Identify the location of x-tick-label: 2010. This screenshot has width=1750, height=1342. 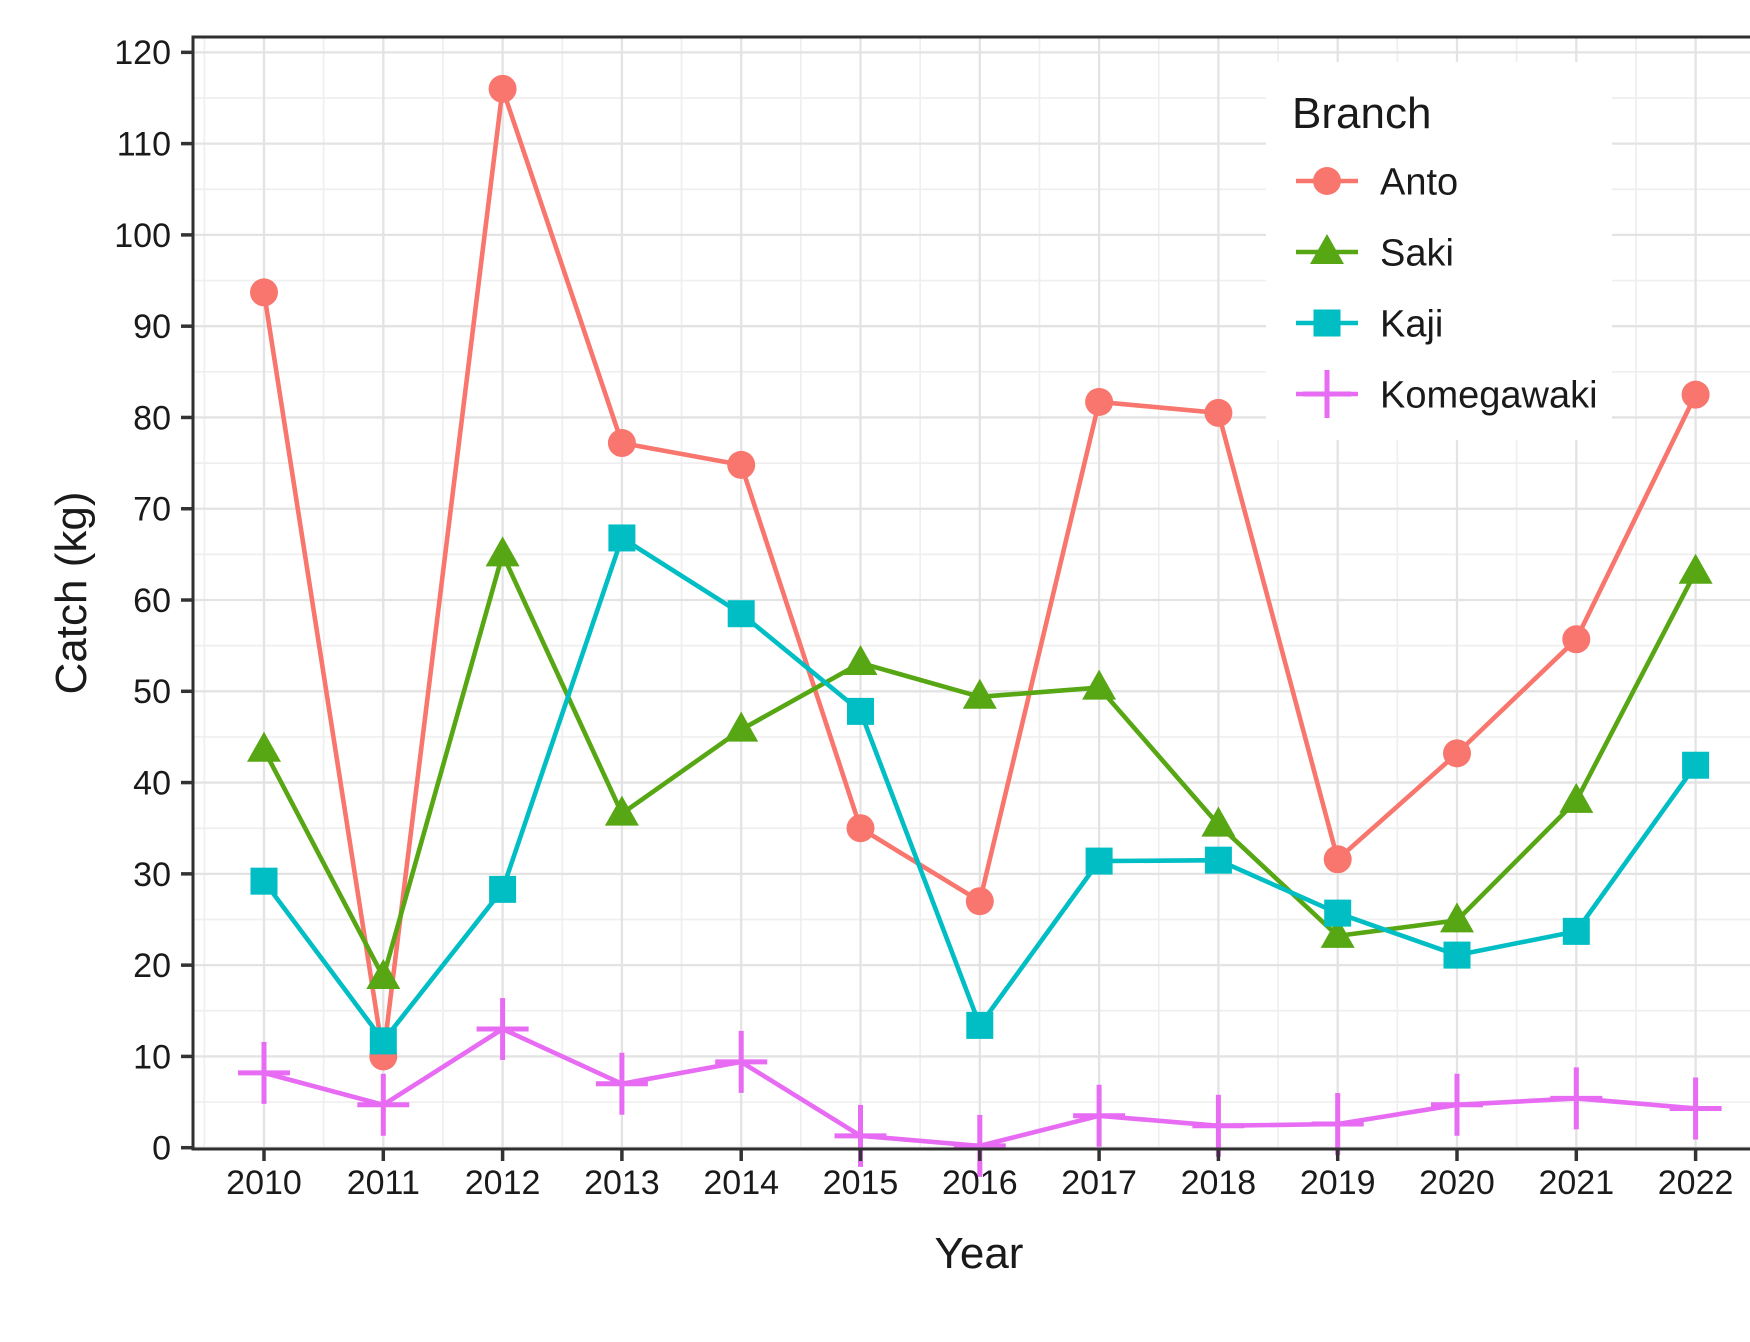
(264, 1183).